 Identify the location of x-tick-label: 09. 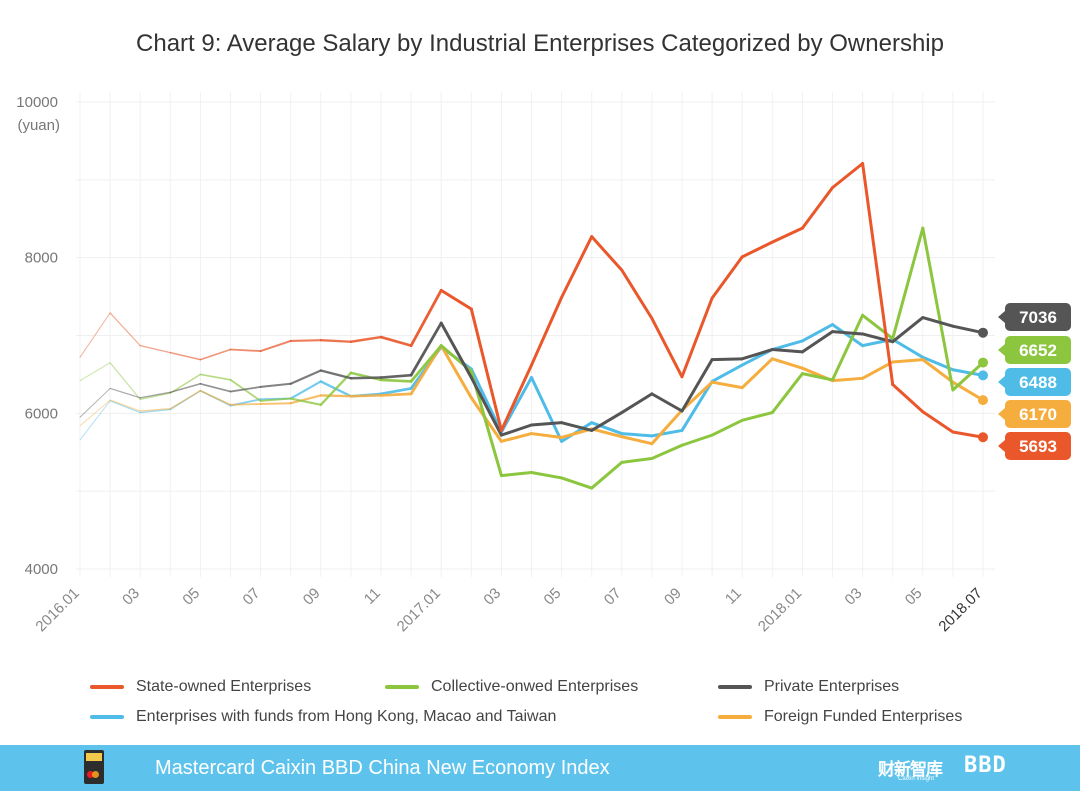
(312, 597).